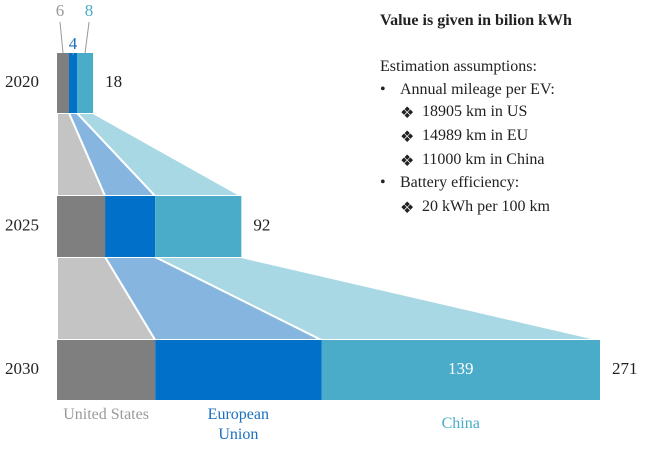 The width and height of the screenshot is (647, 450). What do you see at coordinates (89, 10) in the screenshot?
I see `value-label: 8` at bounding box center [89, 10].